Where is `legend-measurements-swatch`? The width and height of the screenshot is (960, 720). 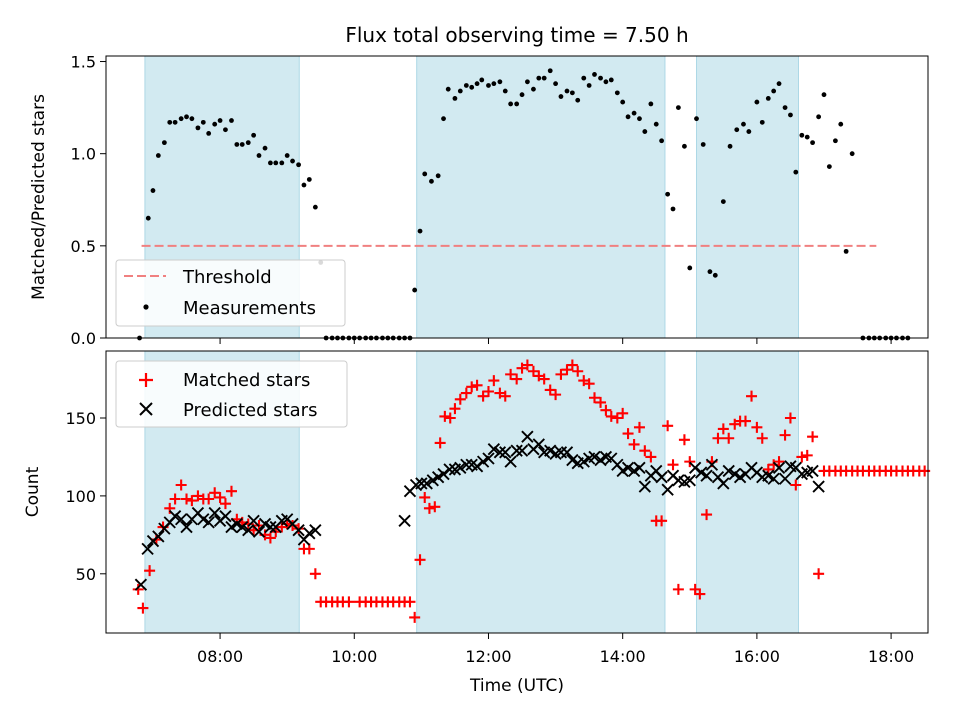
legend-measurements-swatch is located at coordinates (146, 307).